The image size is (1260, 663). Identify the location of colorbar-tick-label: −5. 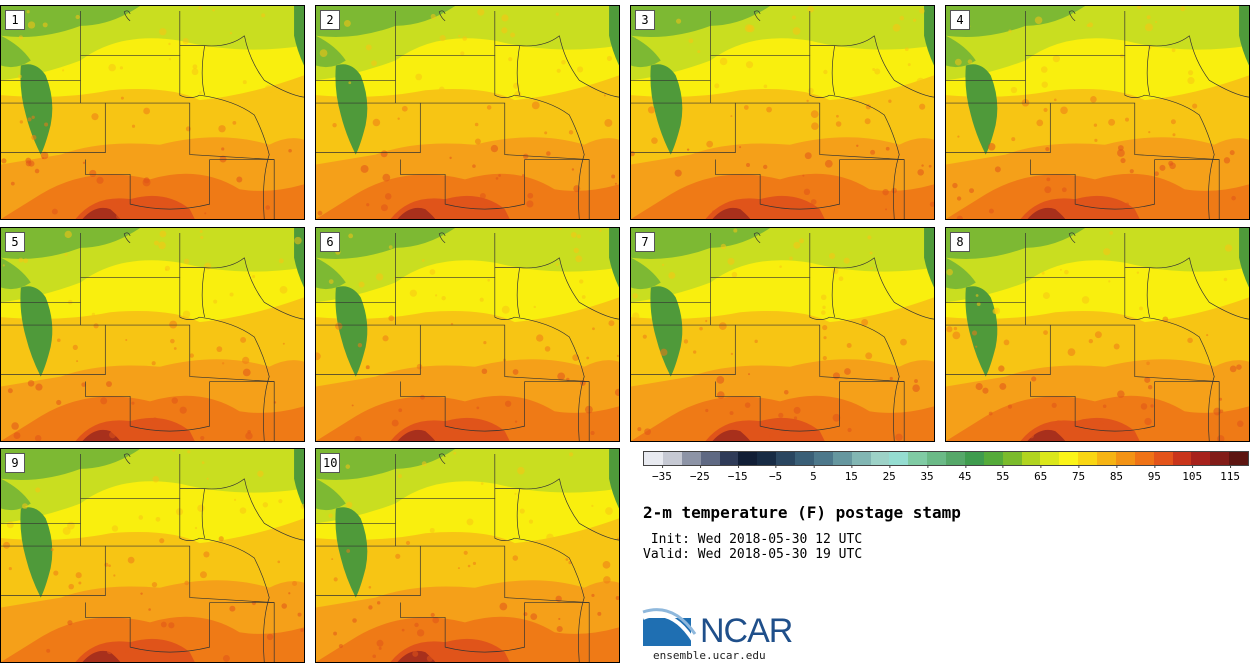
(775, 474).